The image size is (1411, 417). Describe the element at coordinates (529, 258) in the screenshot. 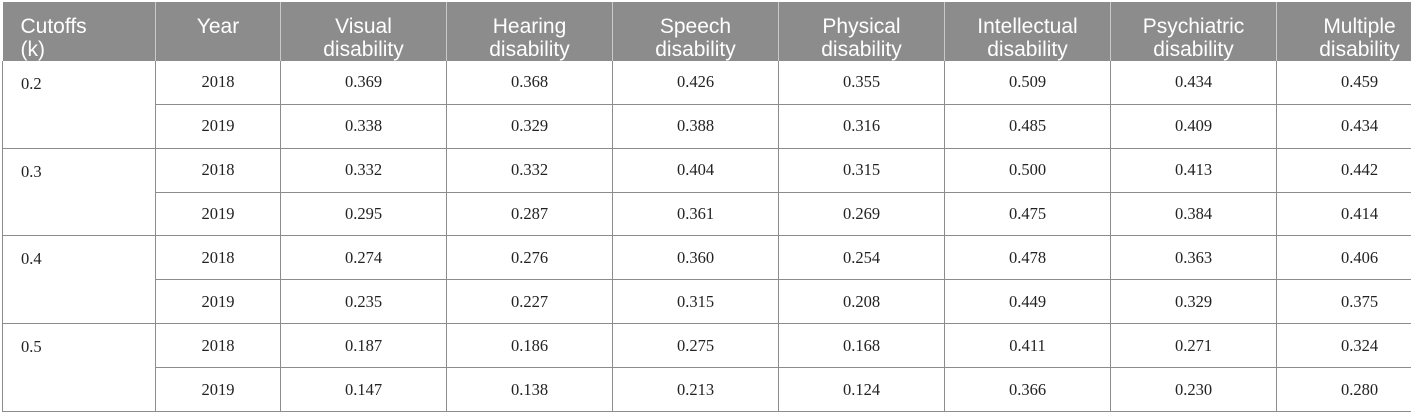

I see `value-cell: 0.276` at that location.